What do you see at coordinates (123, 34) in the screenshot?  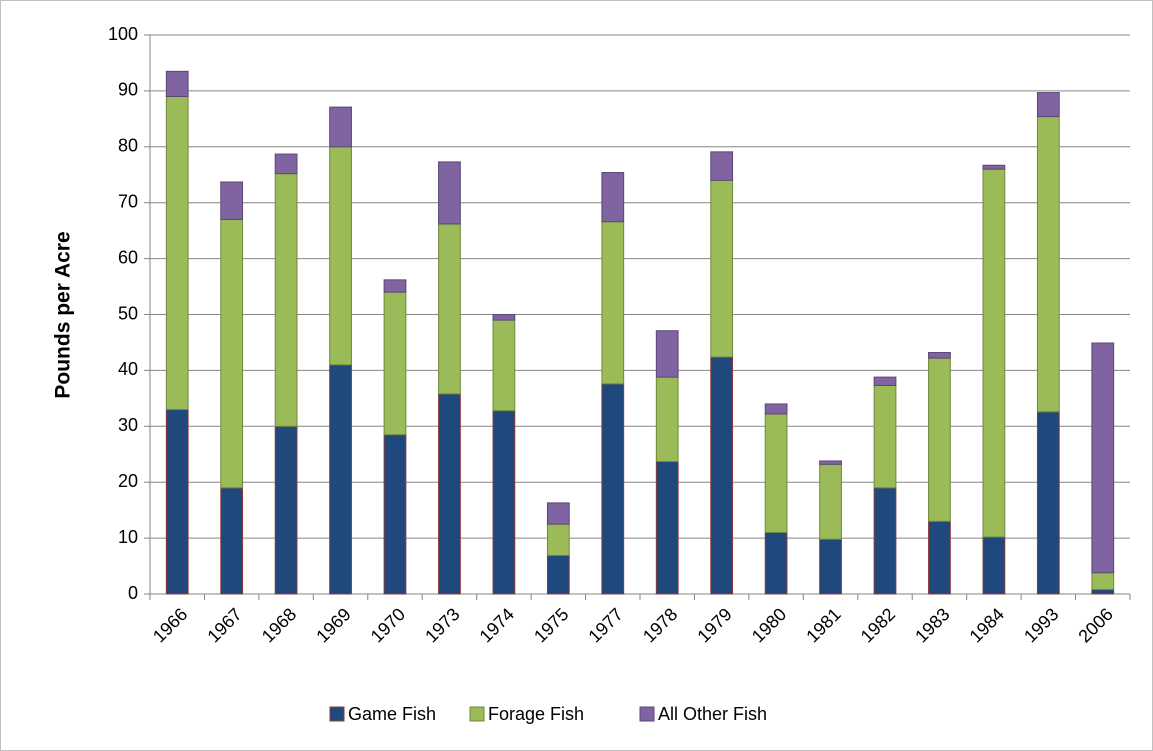 I see `y-tick-label: 100` at bounding box center [123, 34].